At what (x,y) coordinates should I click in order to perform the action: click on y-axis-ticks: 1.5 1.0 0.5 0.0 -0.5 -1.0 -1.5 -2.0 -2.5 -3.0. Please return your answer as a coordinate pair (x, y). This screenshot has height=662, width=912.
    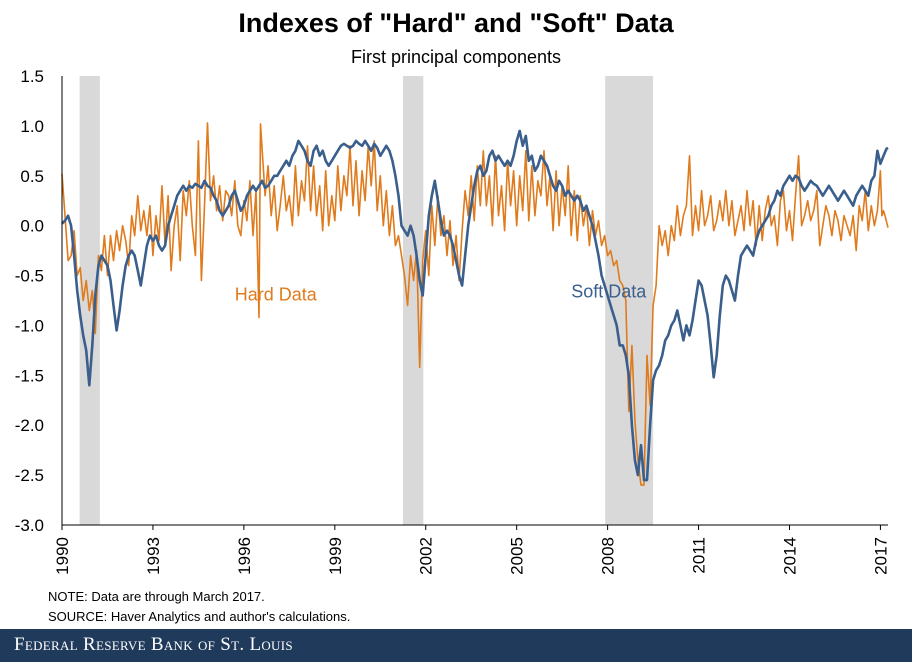
    Looking at the image, I should click on (29, 301).